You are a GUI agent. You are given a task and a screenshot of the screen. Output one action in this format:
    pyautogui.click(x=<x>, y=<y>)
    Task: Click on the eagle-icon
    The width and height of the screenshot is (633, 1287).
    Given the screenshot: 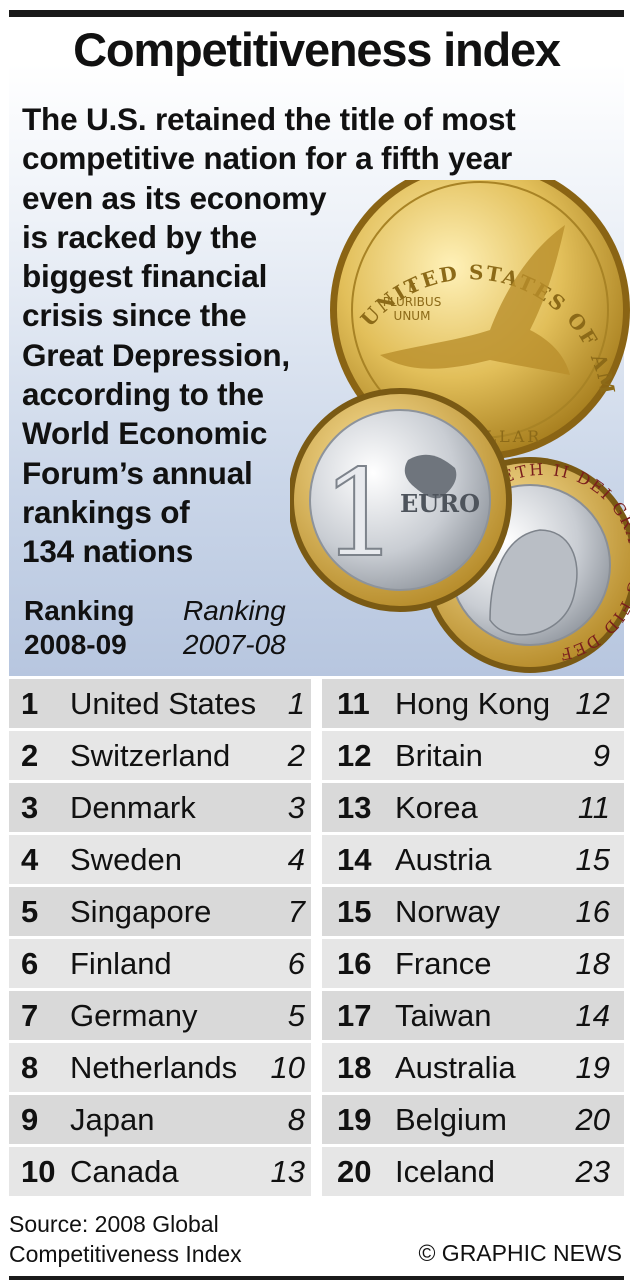 What is the action you would take?
    pyautogui.click(x=475, y=300)
    